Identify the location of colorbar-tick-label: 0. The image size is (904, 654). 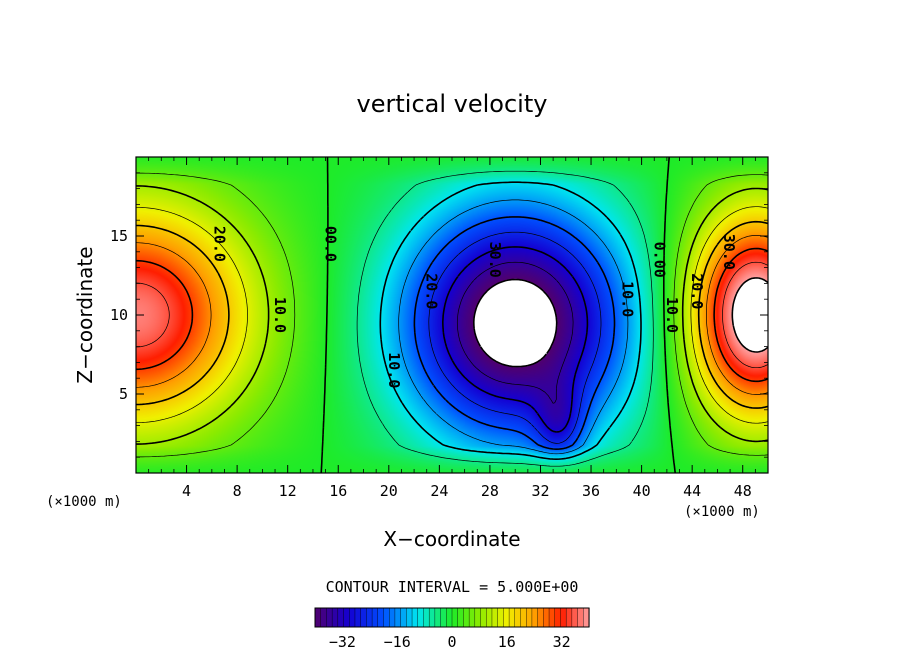
(451, 642).